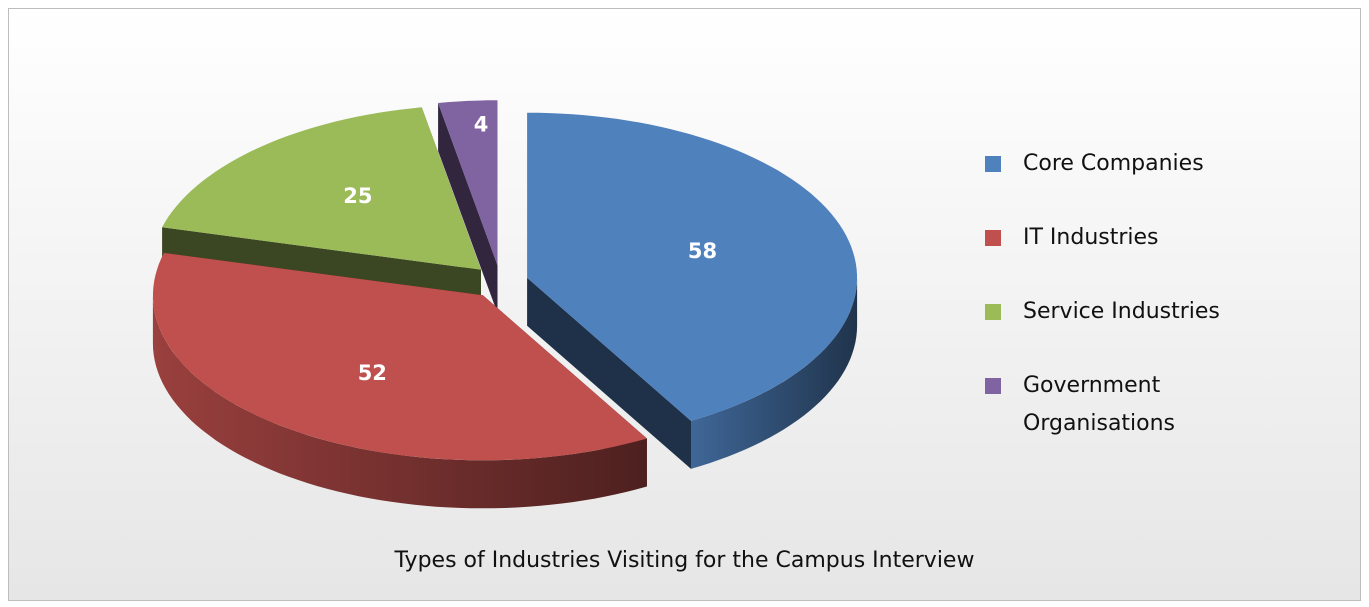 This screenshot has height=607, width=1369. What do you see at coordinates (481, 125) in the screenshot?
I see `data-label: 4` at bounding box center [481, 125].